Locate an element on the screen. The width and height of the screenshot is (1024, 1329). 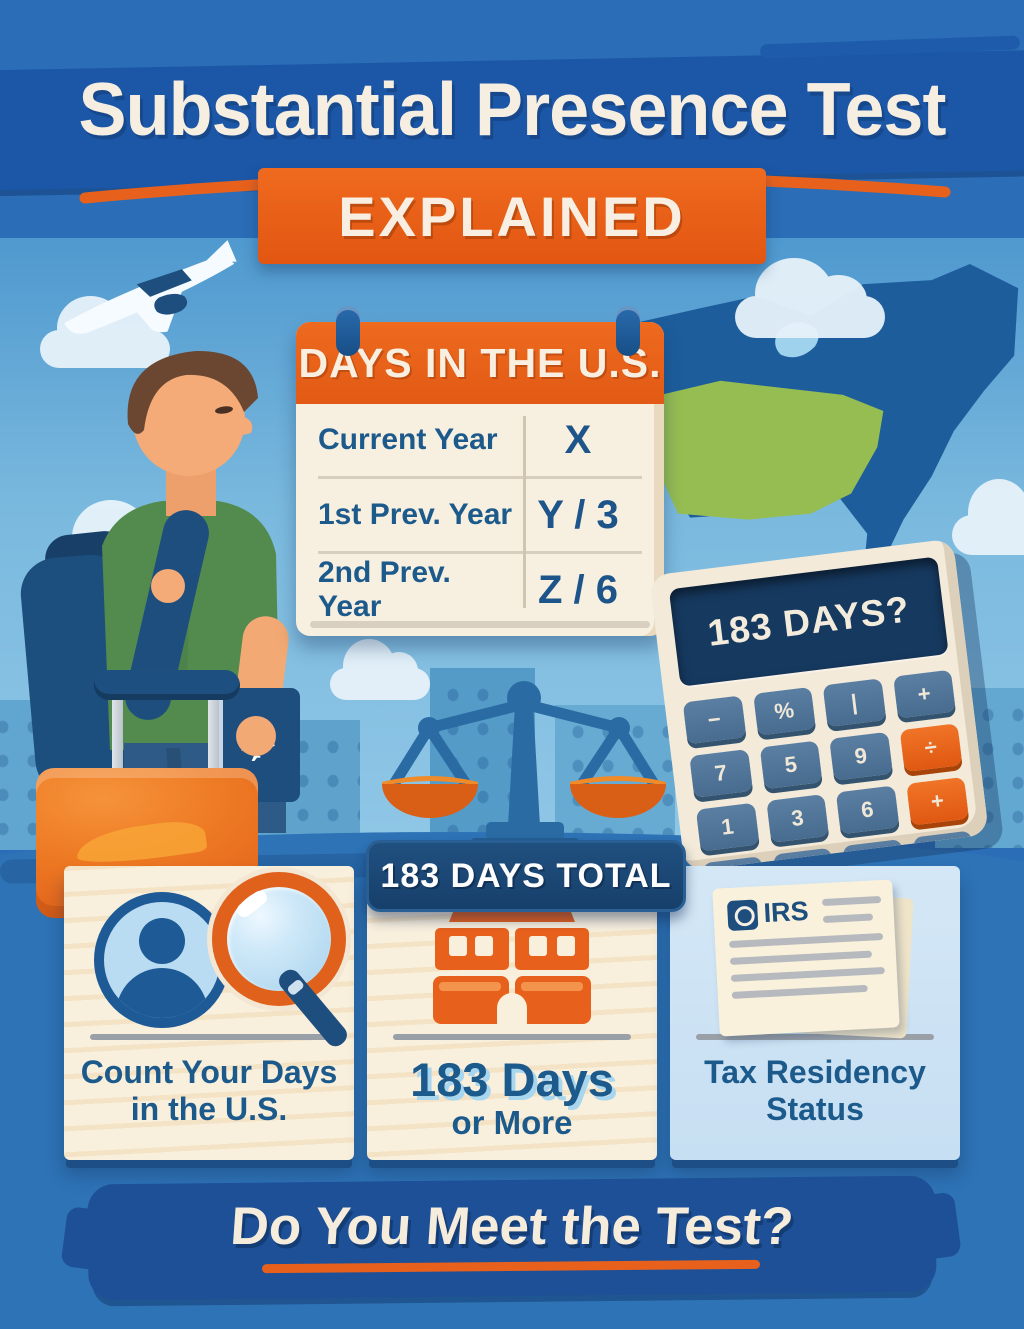
card1-label-line2: in the U.S. is located at coordinates (209, 1108).